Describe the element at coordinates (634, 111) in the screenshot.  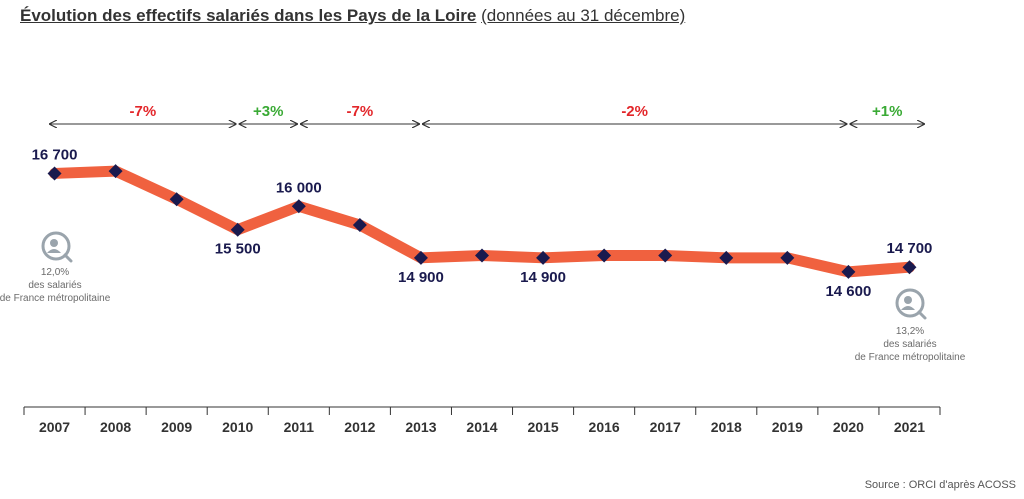
I see `period-change-label: -2%` at that location.